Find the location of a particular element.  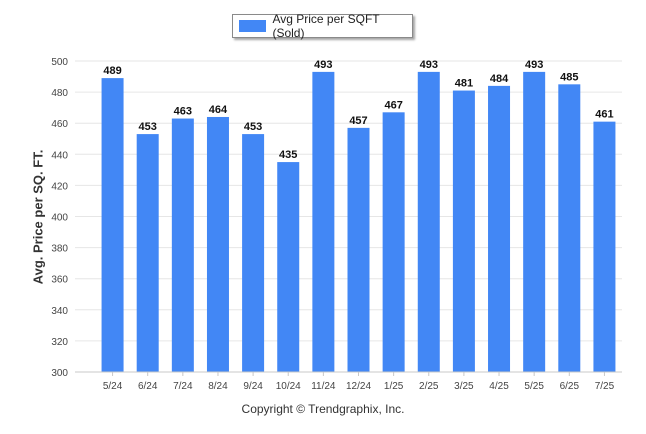

x-tick-label: 2/25 is located at coordinates (429, 386).